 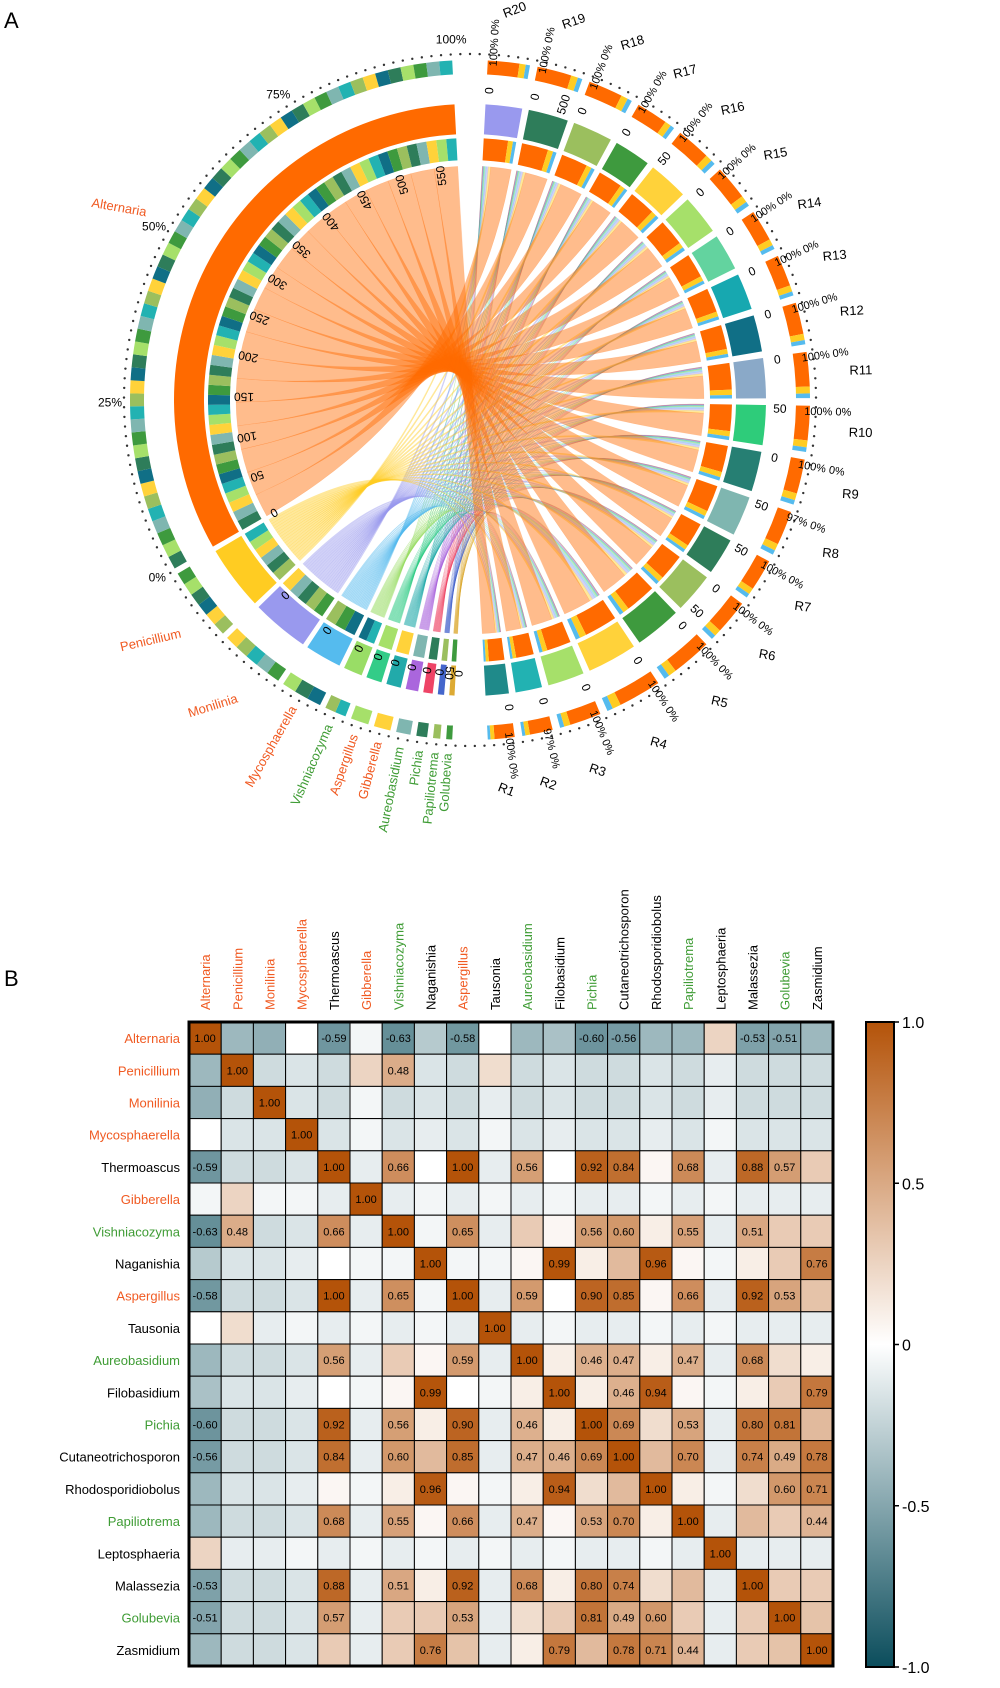 I want to click on sample-name-label: R5, so click(x=720, y=701).